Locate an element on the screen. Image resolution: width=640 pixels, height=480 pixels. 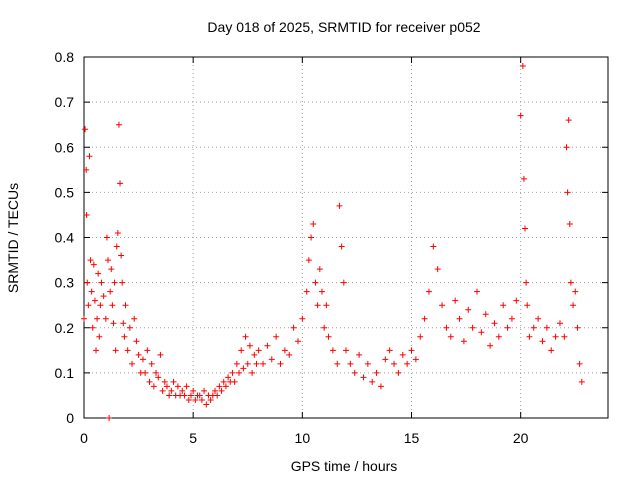
y-axis-label: SRMTID / TECUs is located at coordinates (13, 238).